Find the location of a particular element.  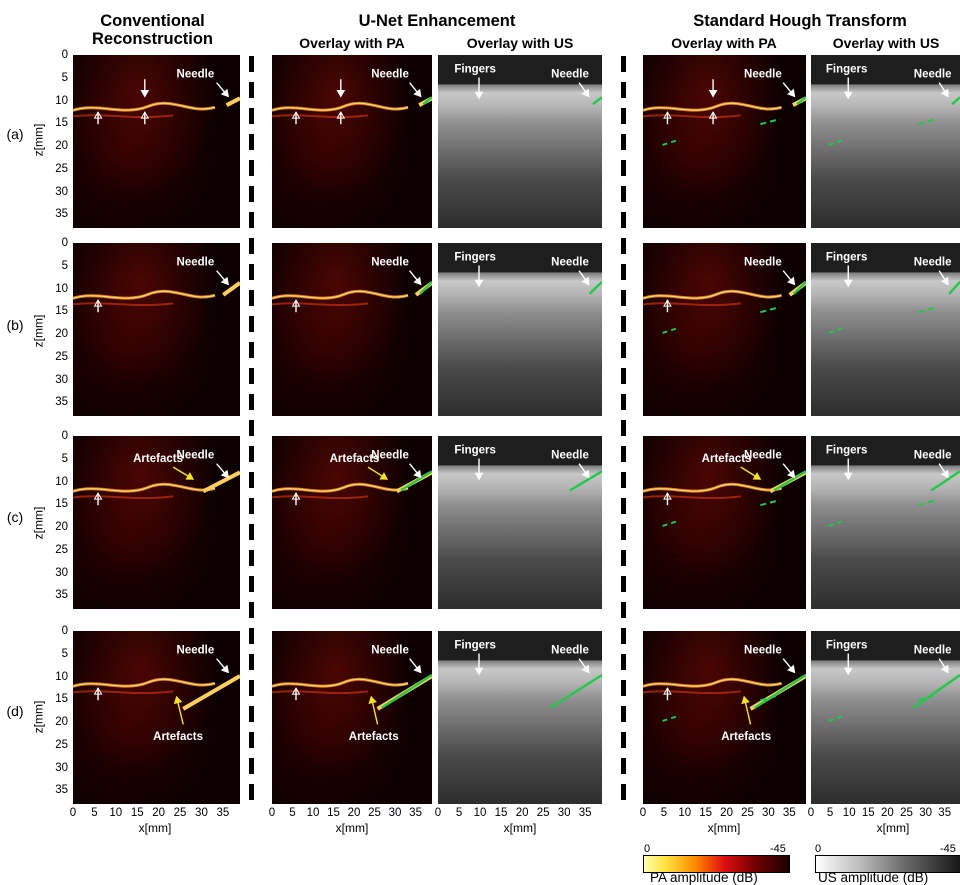

panel-b-unet-pa: Needle is located at coordinates (352, 329).